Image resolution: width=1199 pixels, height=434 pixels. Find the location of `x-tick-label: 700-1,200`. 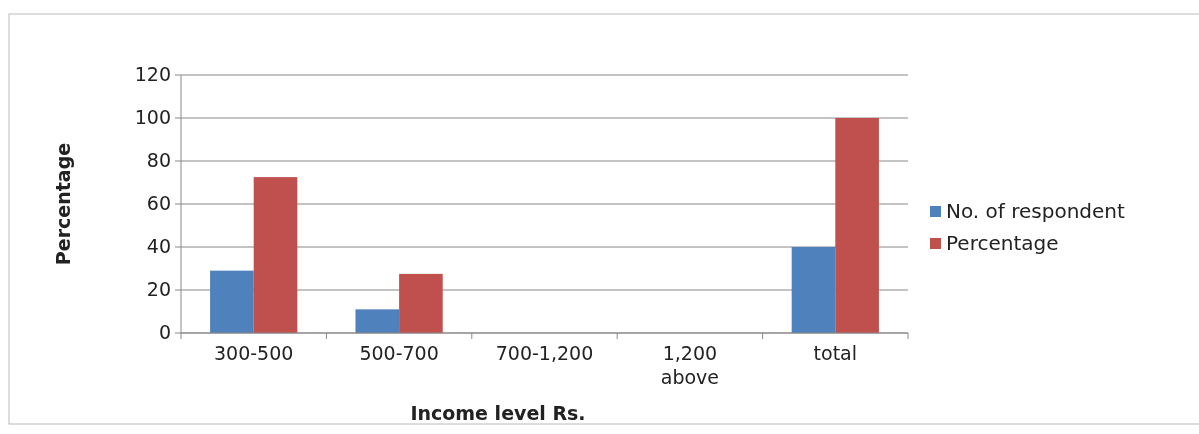

x-tick-label: 700-1,200 is located at coordinates (544, 353).